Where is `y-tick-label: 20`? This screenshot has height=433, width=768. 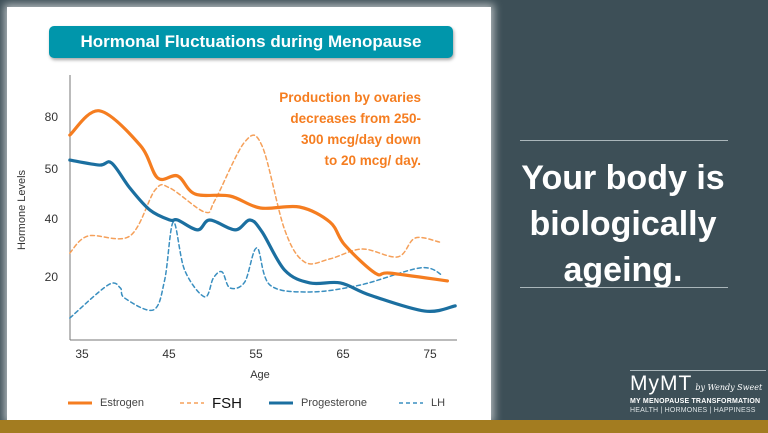 y-tick-label: 20 is located at coordinates (52, 277).